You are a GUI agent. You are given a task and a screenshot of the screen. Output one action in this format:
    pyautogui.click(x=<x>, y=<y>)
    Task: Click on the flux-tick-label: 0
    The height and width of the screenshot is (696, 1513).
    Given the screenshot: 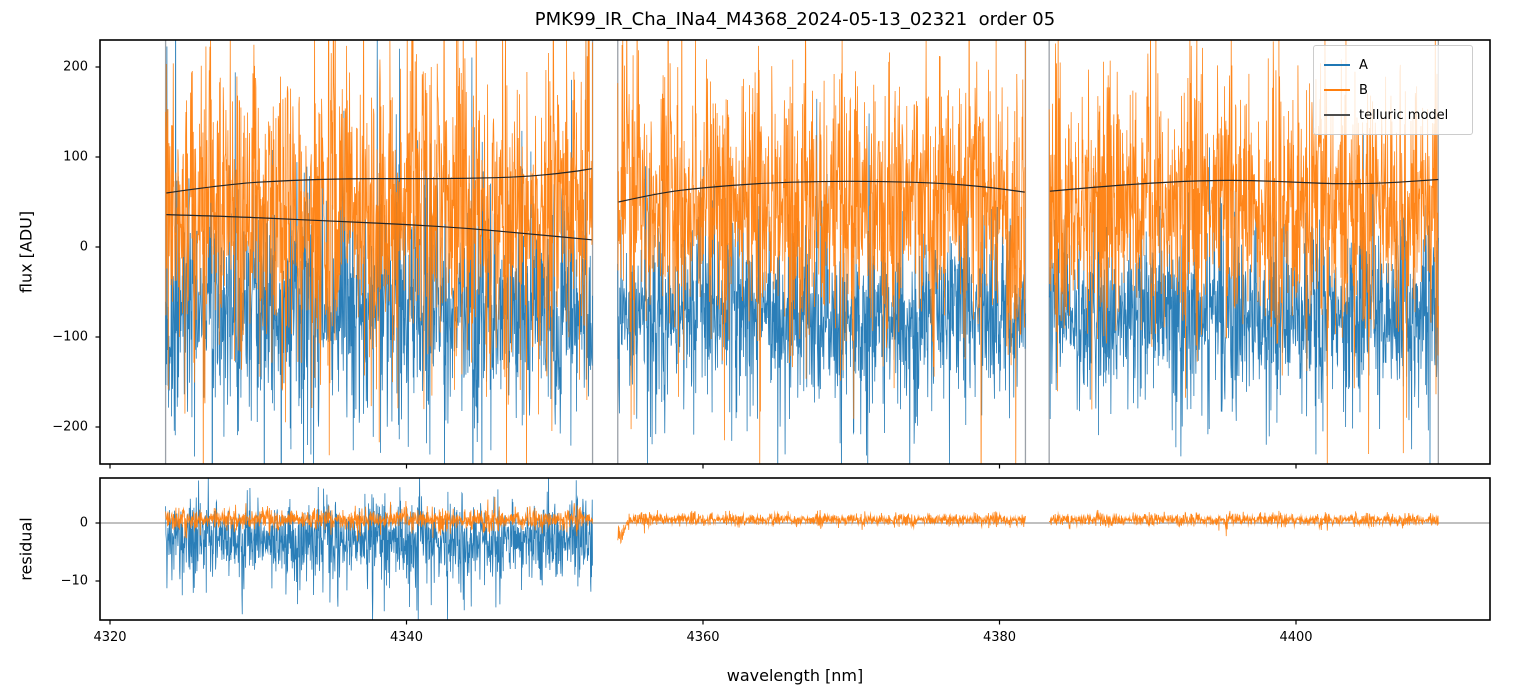 What is the action you would take?
    pyautogui.click(x=83, y=247)
    